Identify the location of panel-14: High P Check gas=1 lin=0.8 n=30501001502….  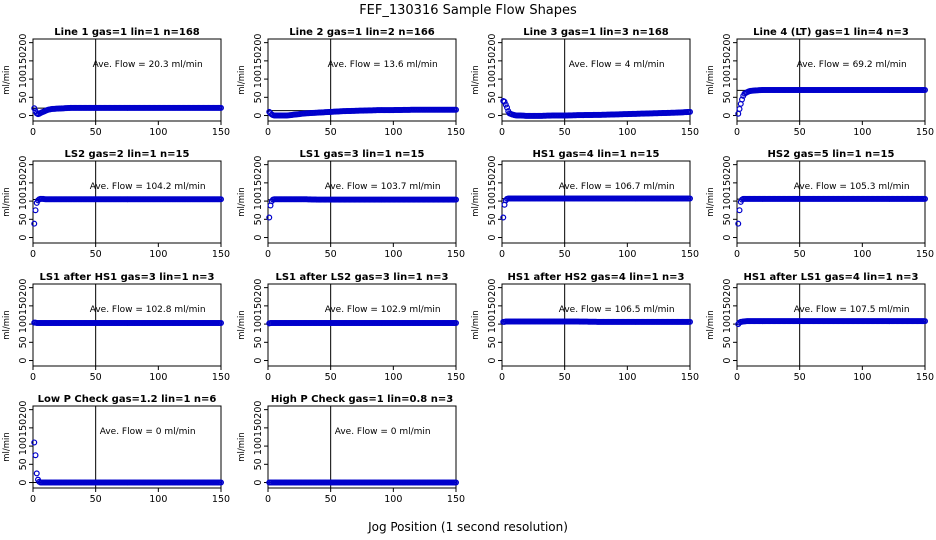
(351, 449).